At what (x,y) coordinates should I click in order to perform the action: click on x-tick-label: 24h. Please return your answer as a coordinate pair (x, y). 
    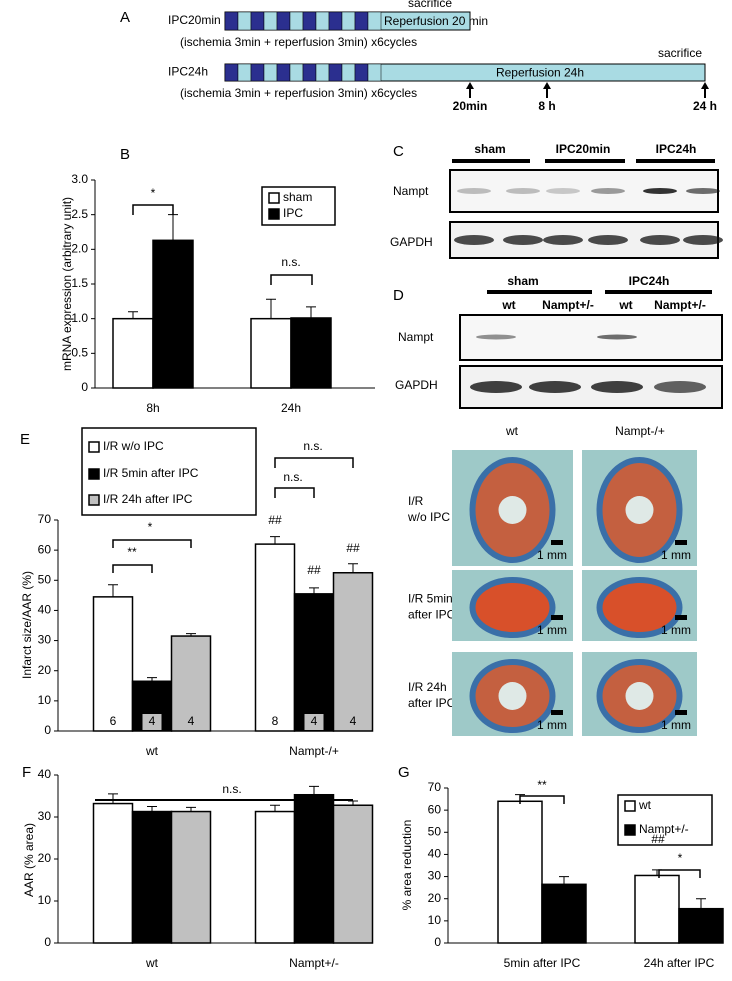
    Looking at the image, I should click on (291, 408).